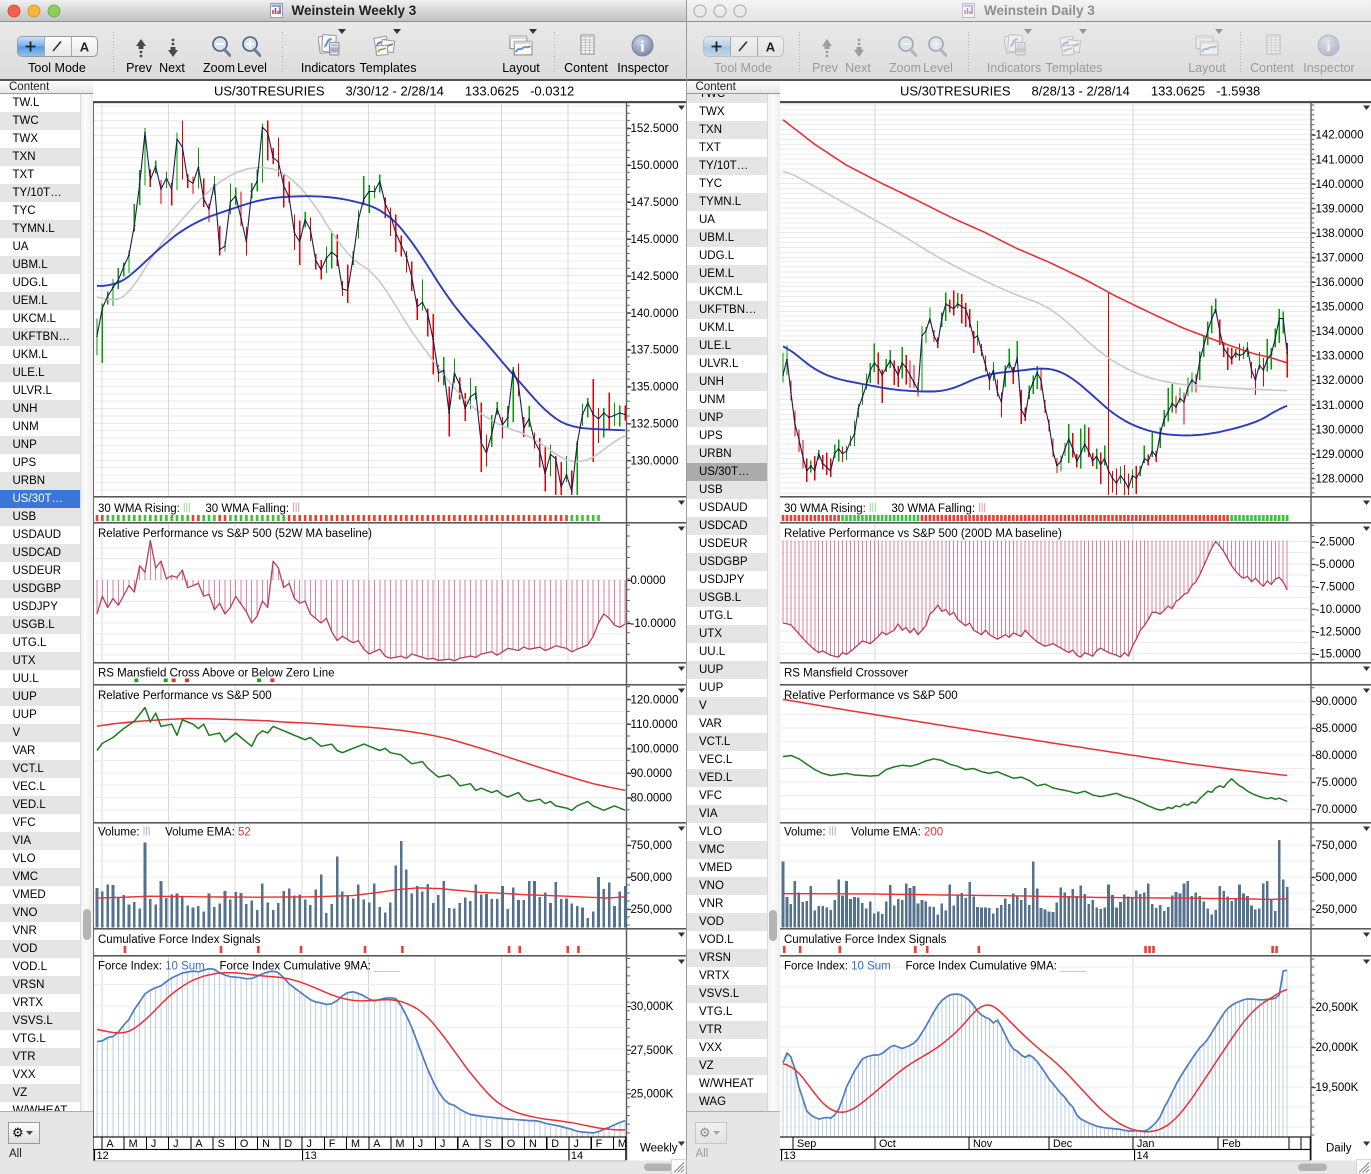 This screenshot has height=1174, width=1371. Describe the element at coordinates (1338, 655) in the screenshot. I see `svg-text: -15.0000` at that location.